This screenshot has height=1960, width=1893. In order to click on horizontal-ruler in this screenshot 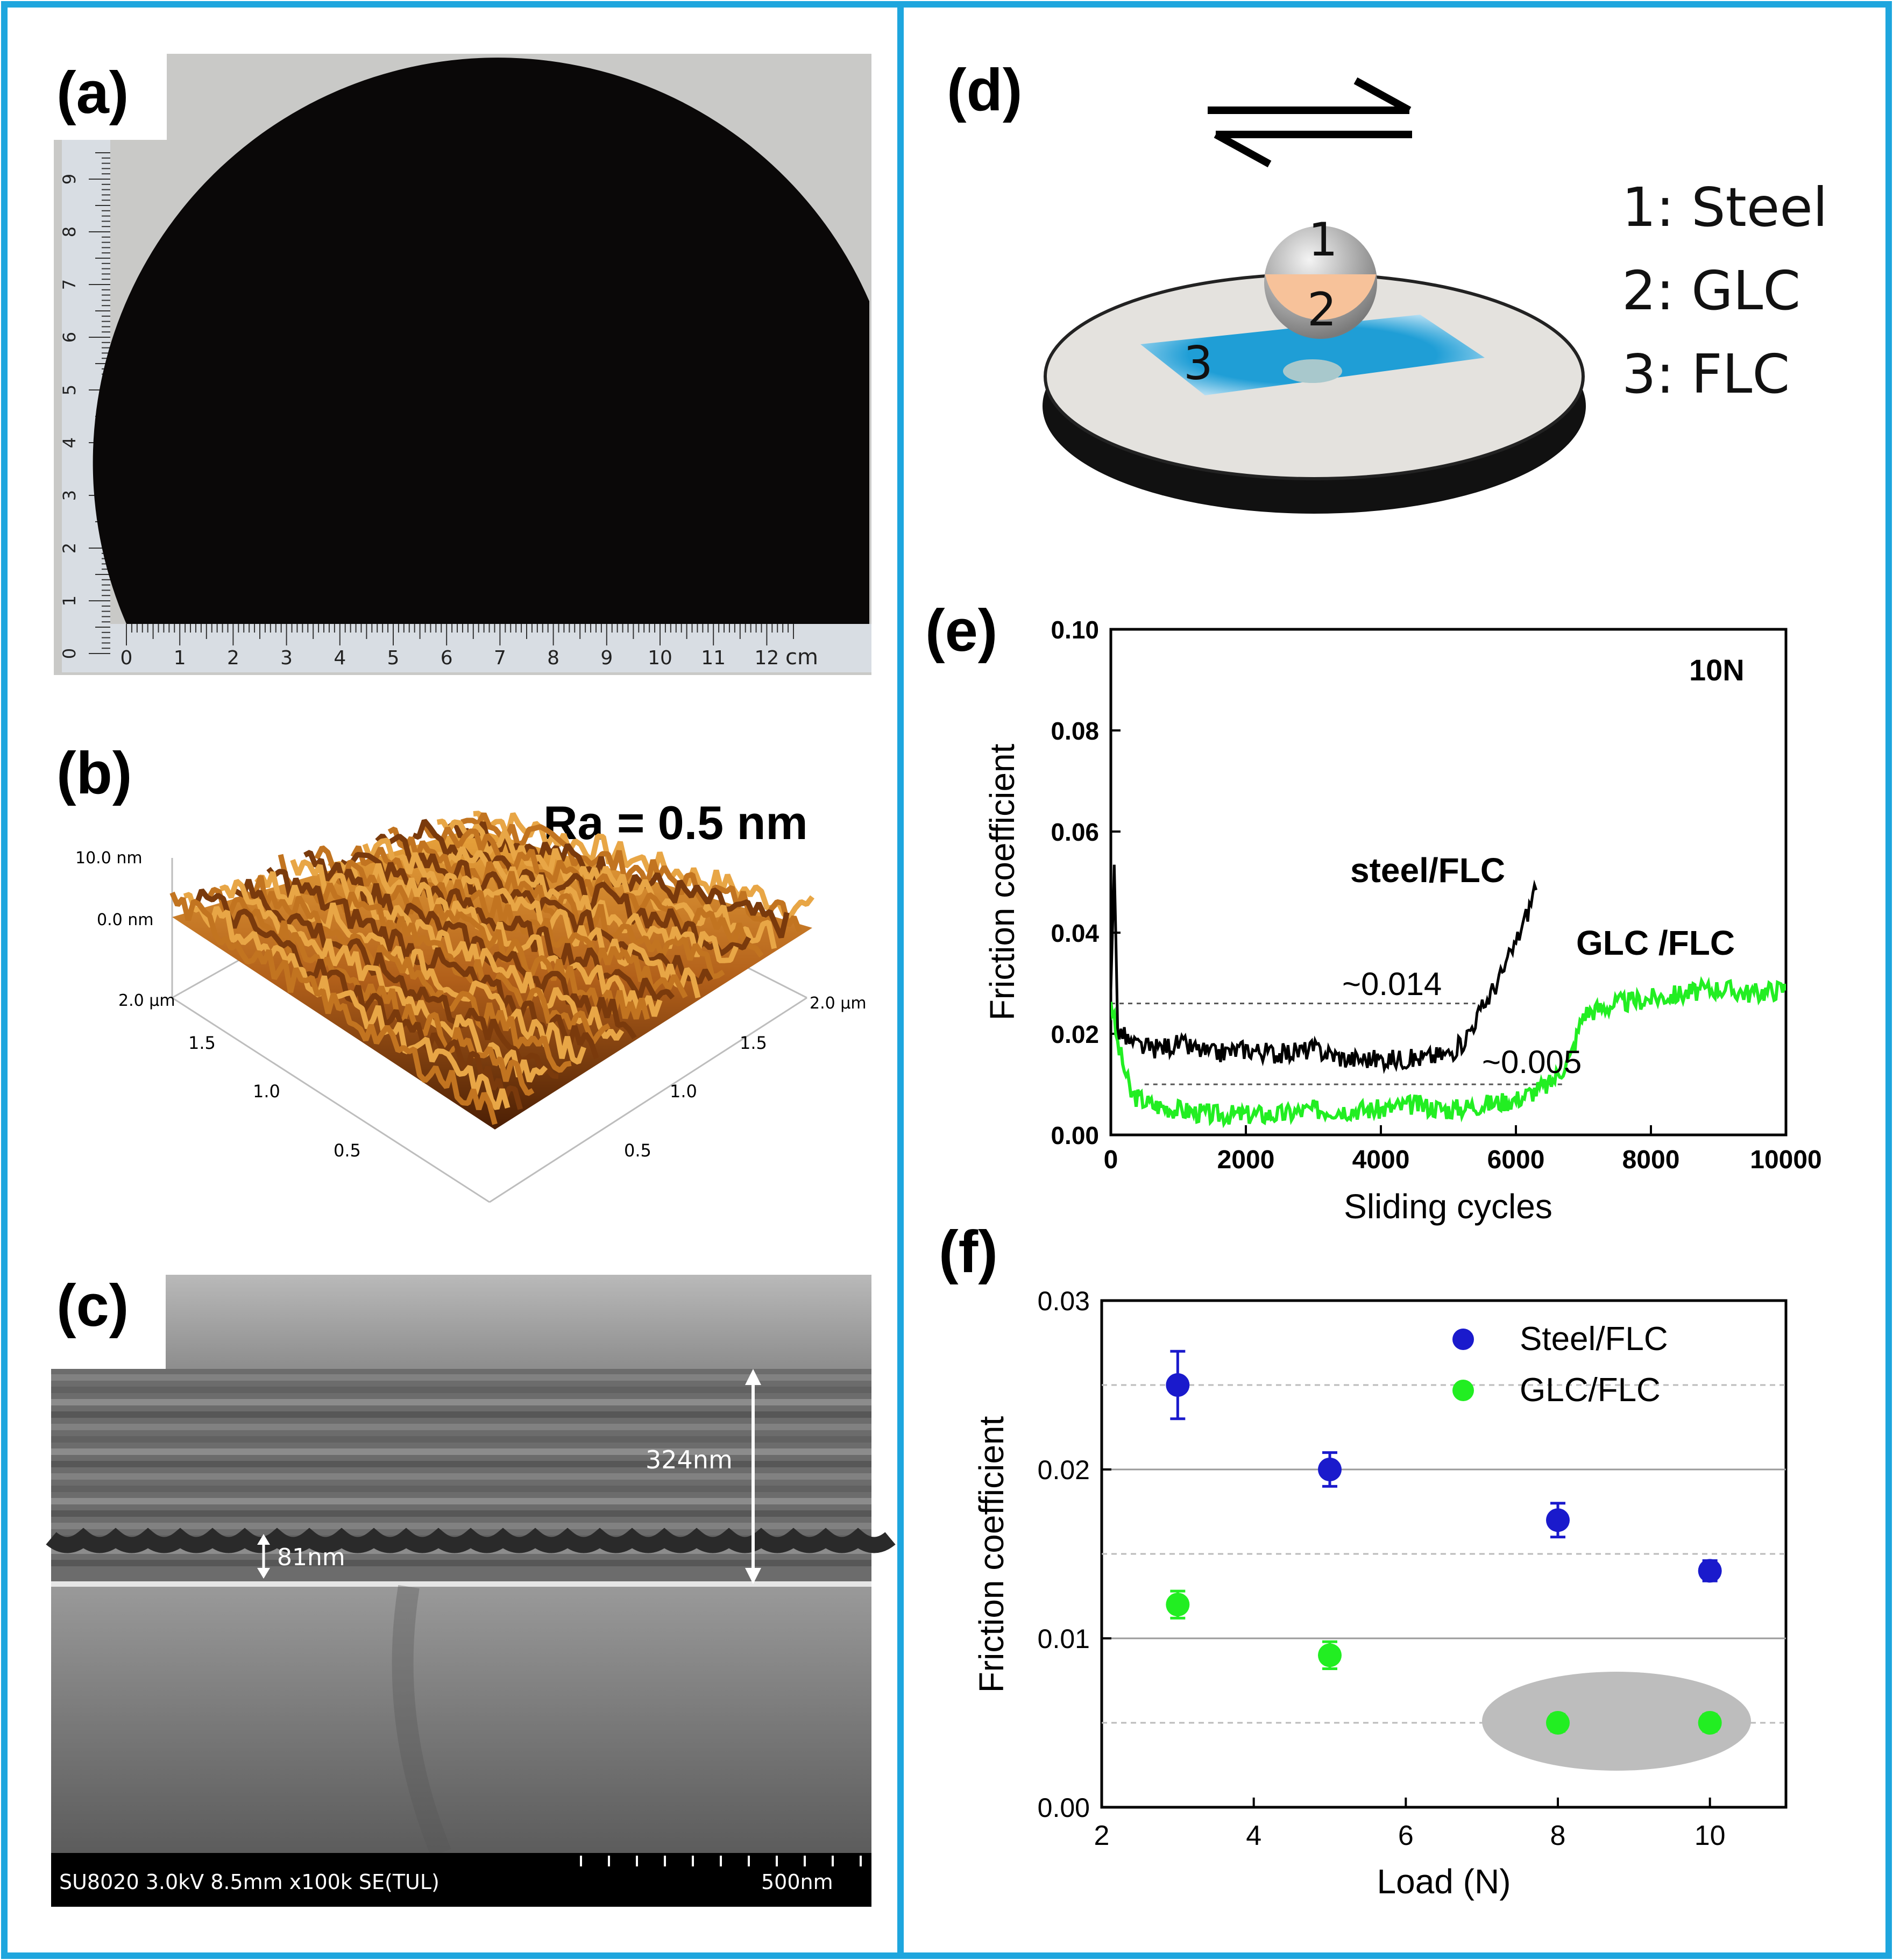, I will do `click(490, 648)`.